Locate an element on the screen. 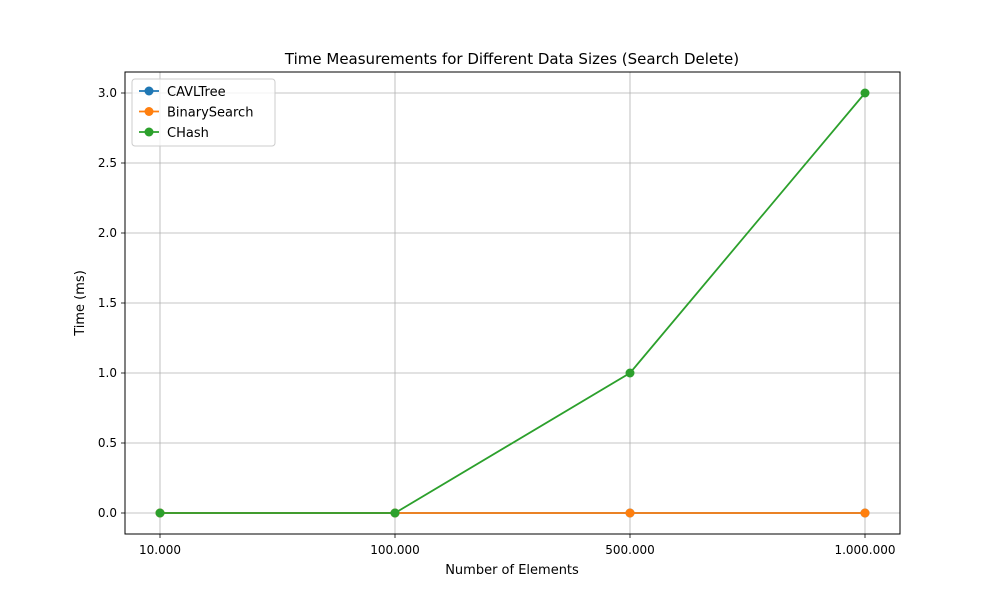 Image resolution: width=1000 pixels, height=600 pixels. y-tick-label: 1.0 is located at coordinates (107, 373).